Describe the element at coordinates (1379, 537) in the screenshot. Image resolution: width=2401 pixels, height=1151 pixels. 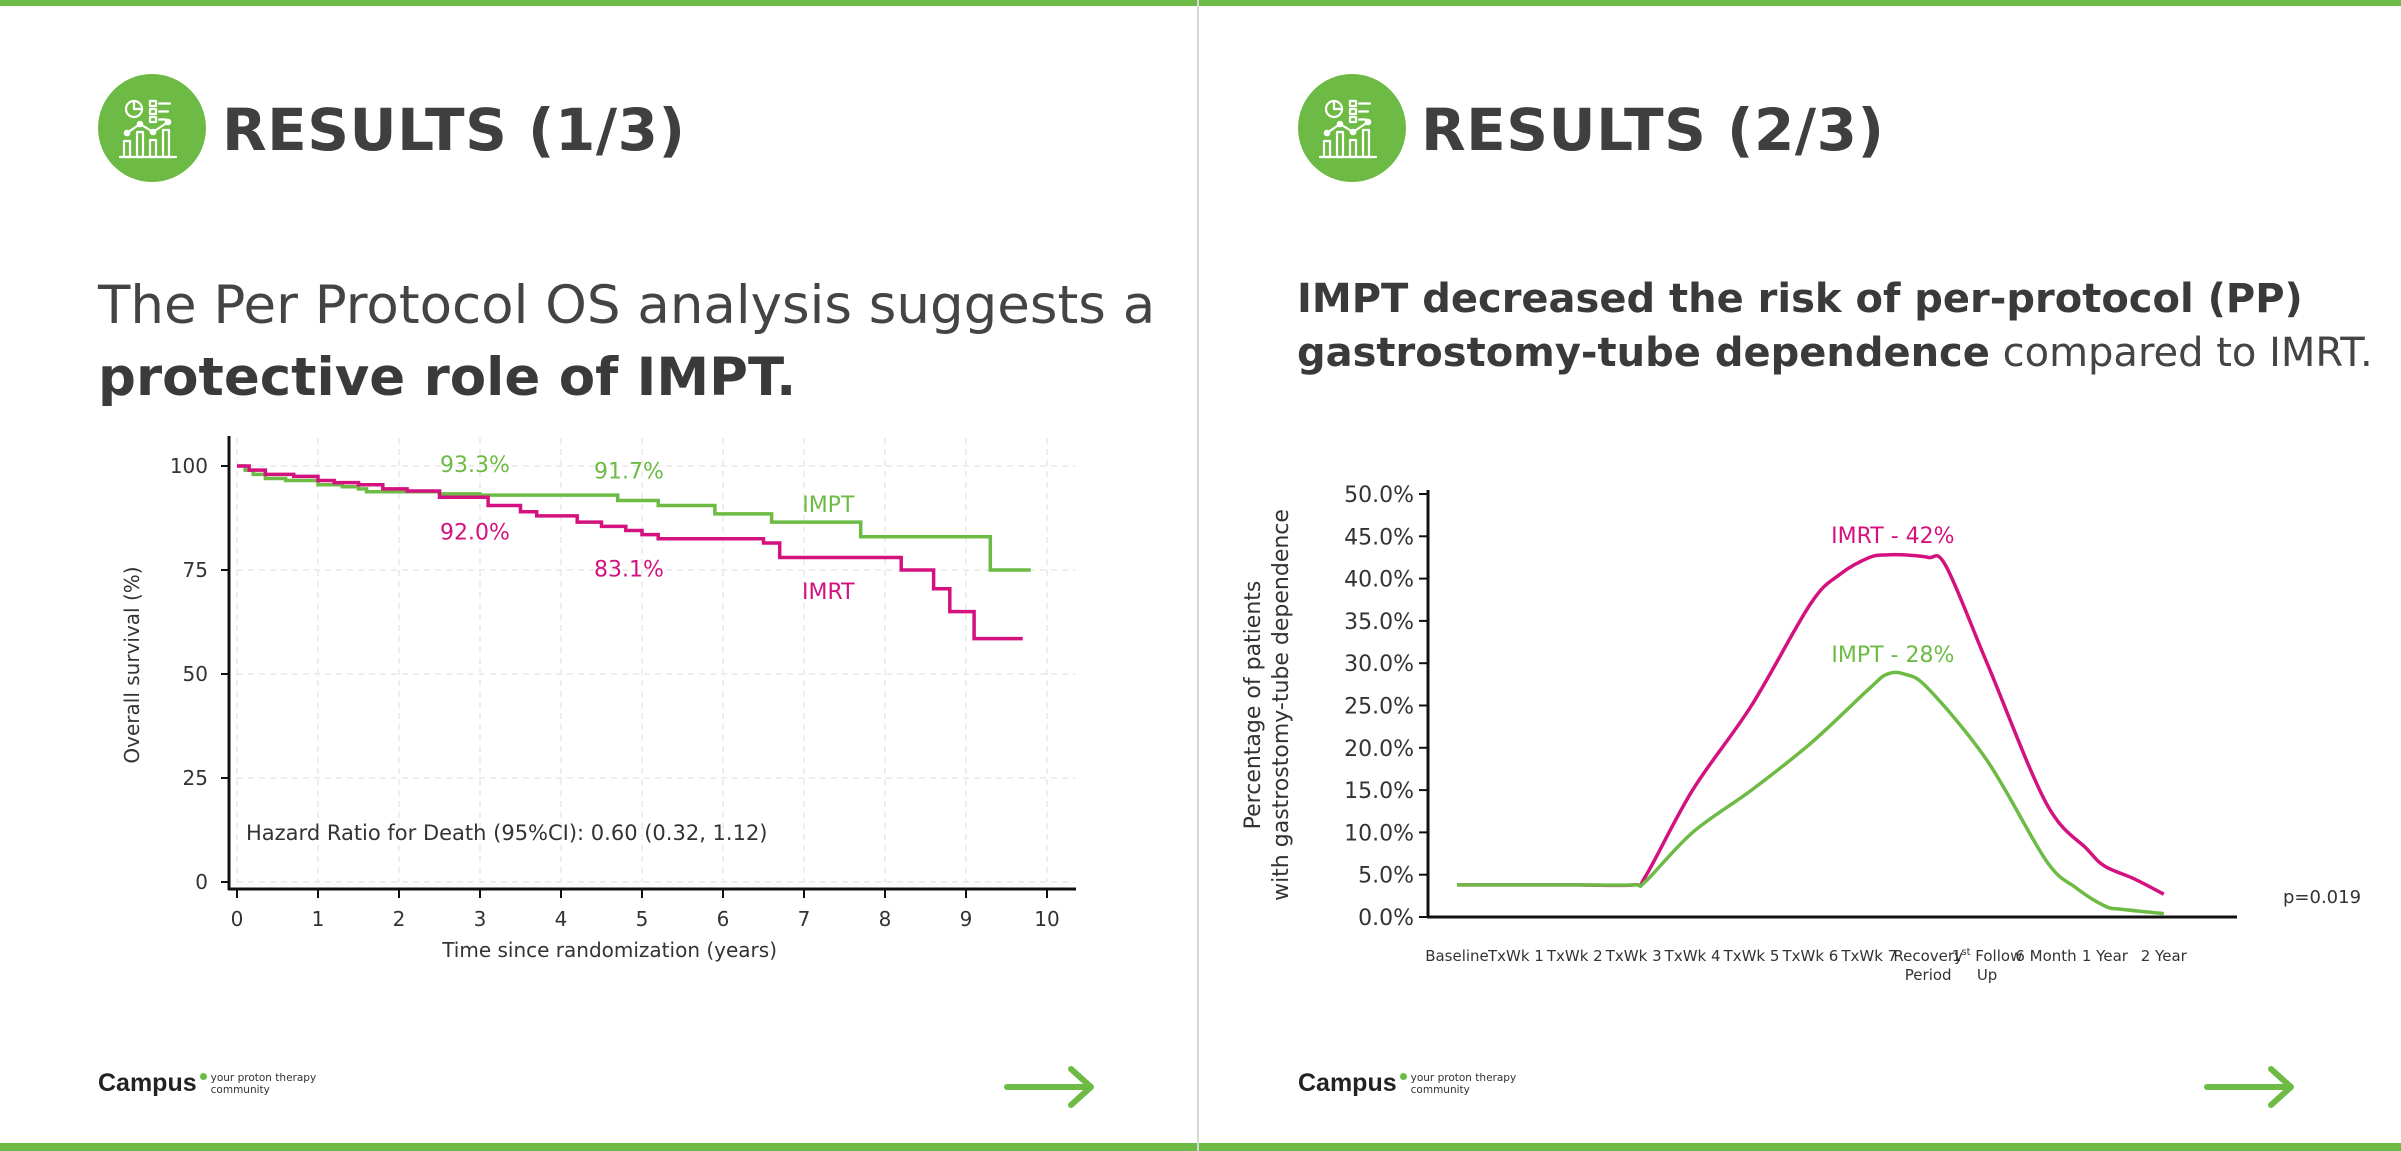
I see `y-tick-label: 45.0%` at that location.